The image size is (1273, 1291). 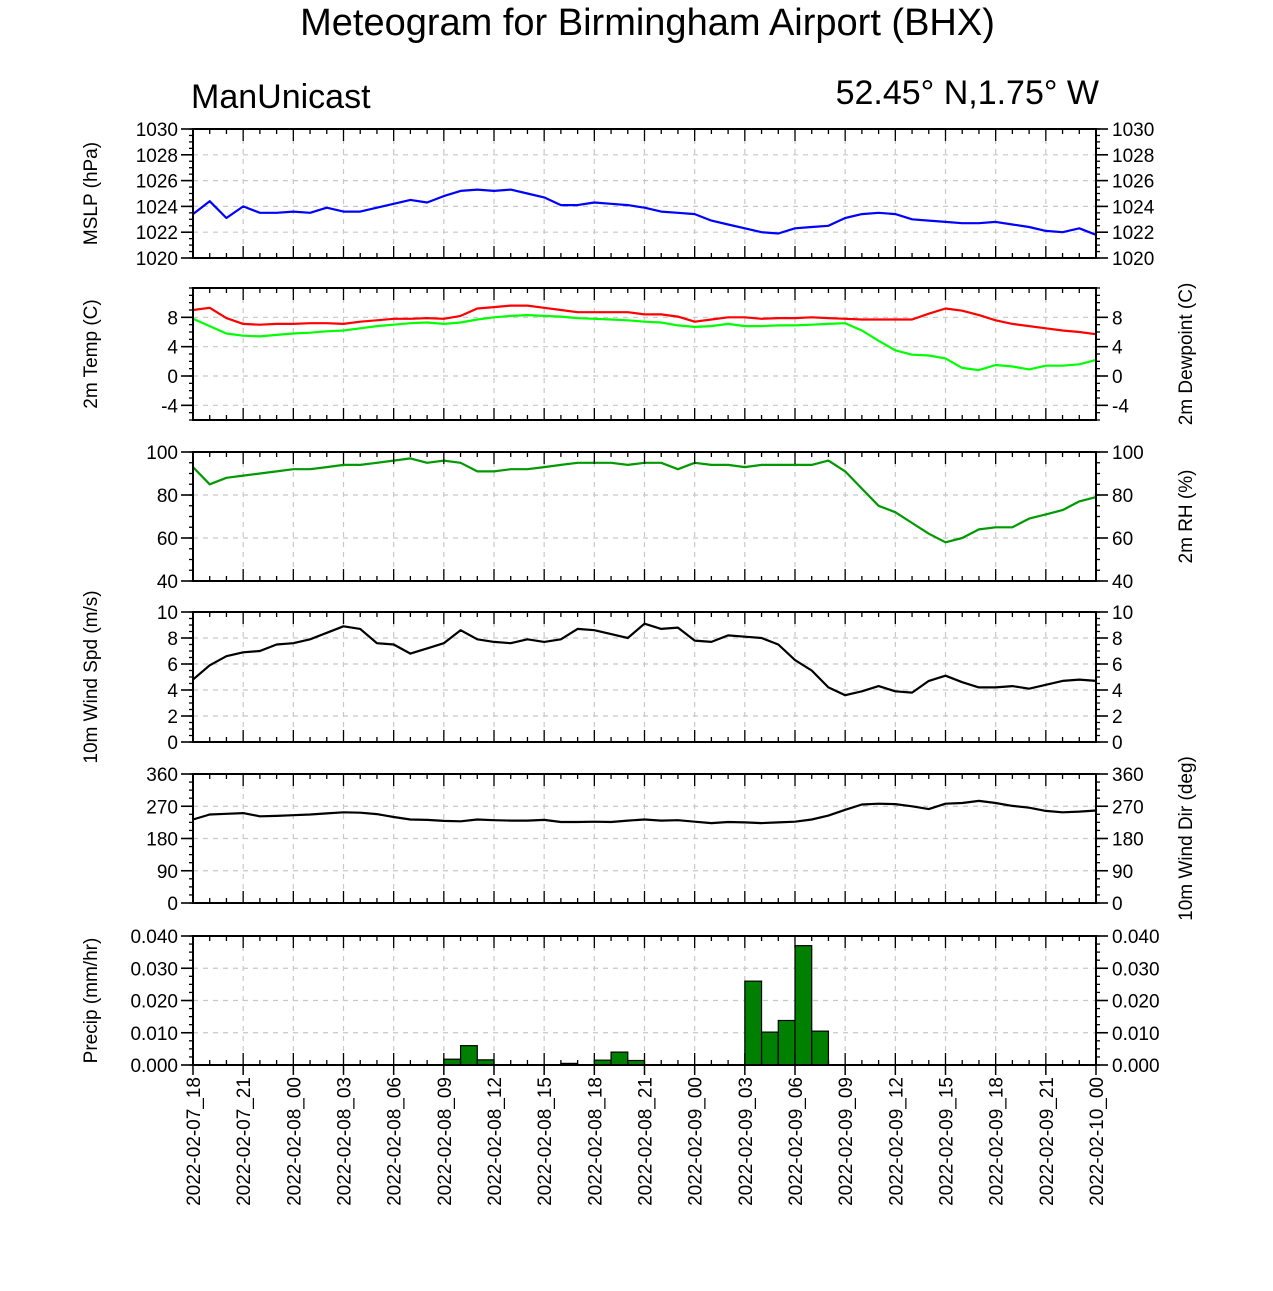 What do you see at coordinates (896, 1141) in the screenshot?
I see `x-tick-label: 2022-02-09_12` at bounding box center [896, 1141].